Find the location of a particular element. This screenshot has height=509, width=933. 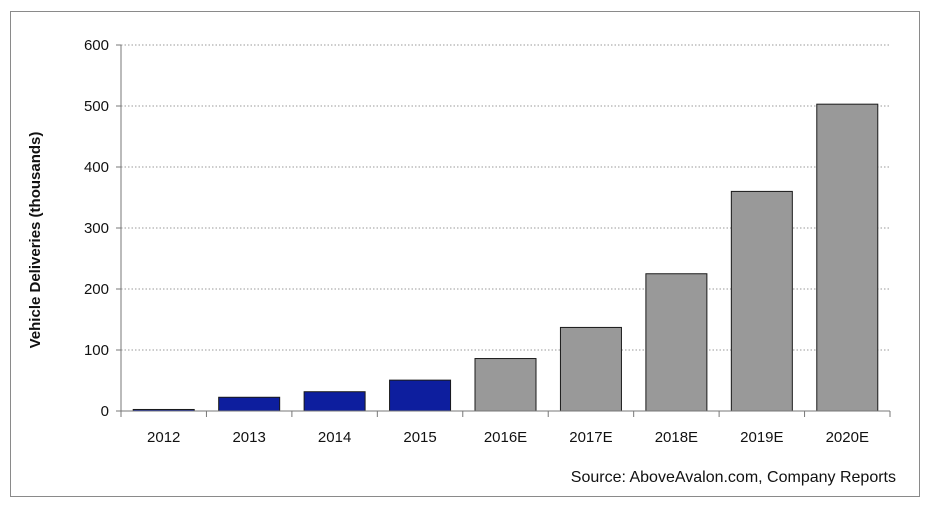

x-tick-label: 2013 is located at coordinates (248, 437).